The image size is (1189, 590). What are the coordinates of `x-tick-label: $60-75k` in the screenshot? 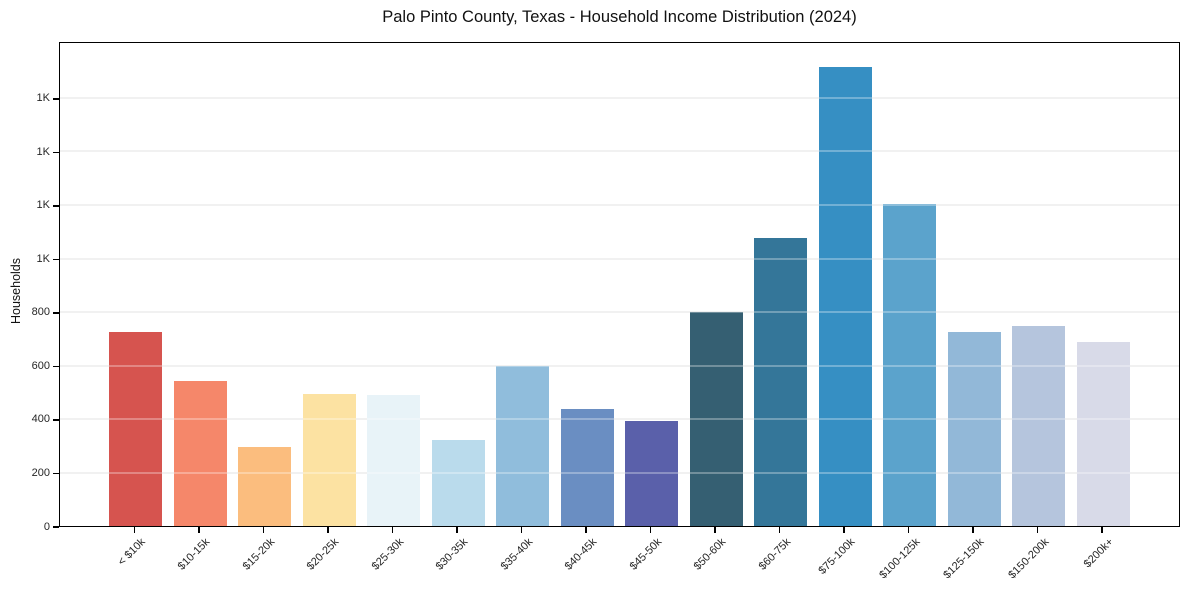 It's located at (774, 554).